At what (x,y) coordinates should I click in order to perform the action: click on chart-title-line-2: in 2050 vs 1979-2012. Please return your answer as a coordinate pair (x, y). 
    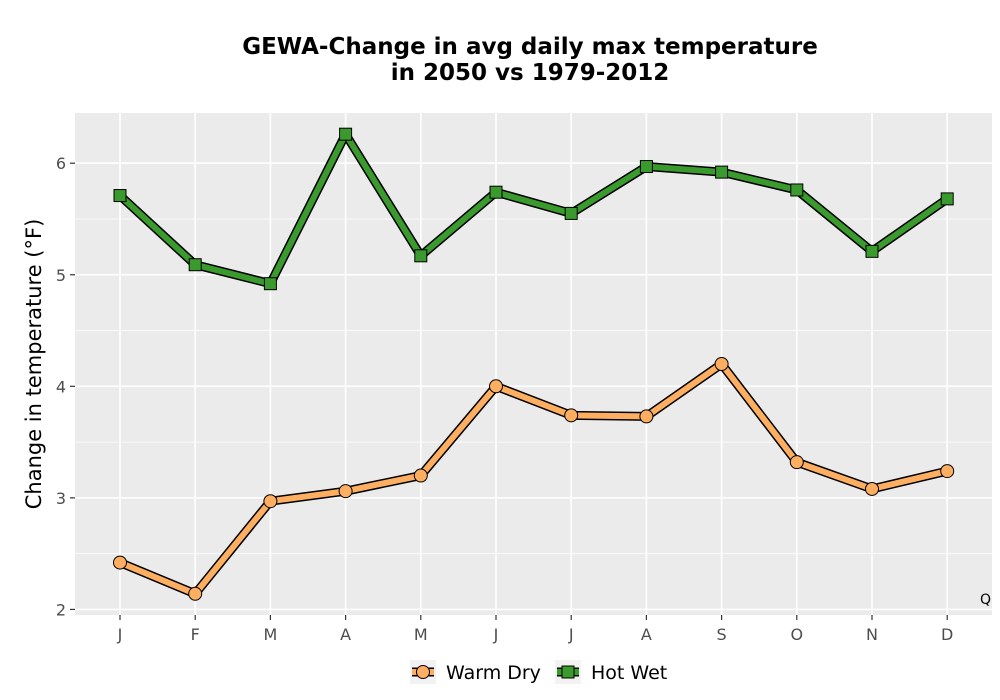
    Looking at the image, I should click on (530, 73).